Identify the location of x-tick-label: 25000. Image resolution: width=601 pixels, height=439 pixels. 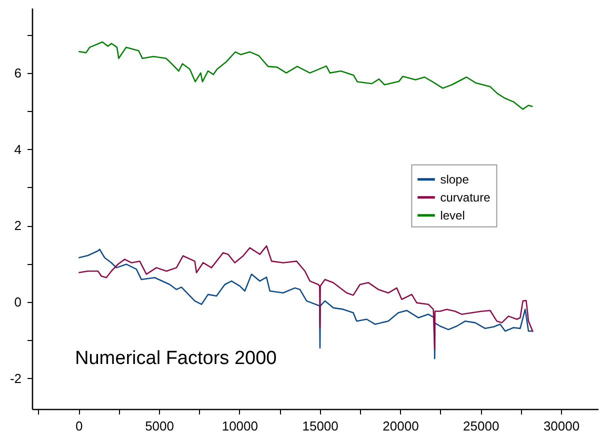
(481, 426).